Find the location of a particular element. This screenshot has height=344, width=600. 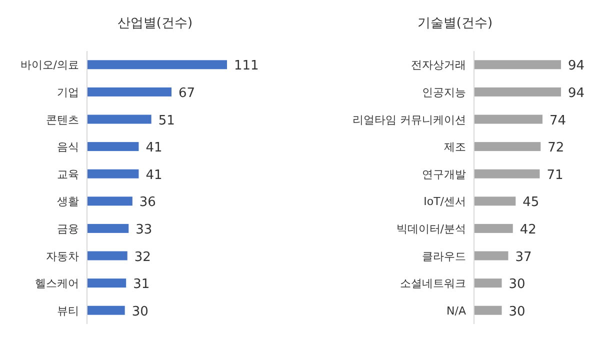

data-label: 71 is located at coordinates (555, 175).